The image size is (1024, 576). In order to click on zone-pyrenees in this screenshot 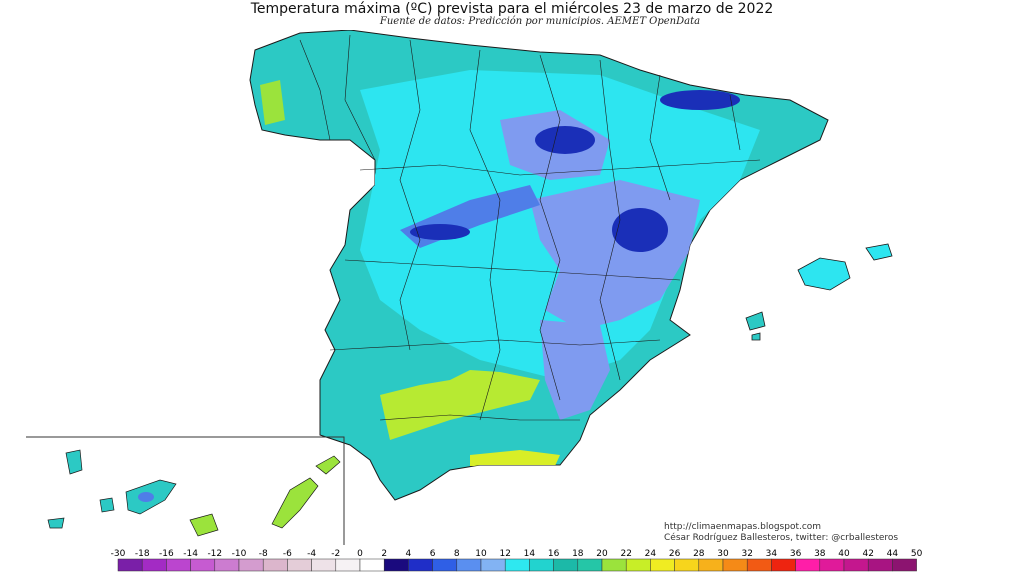, I will do `click(700, 100)`.